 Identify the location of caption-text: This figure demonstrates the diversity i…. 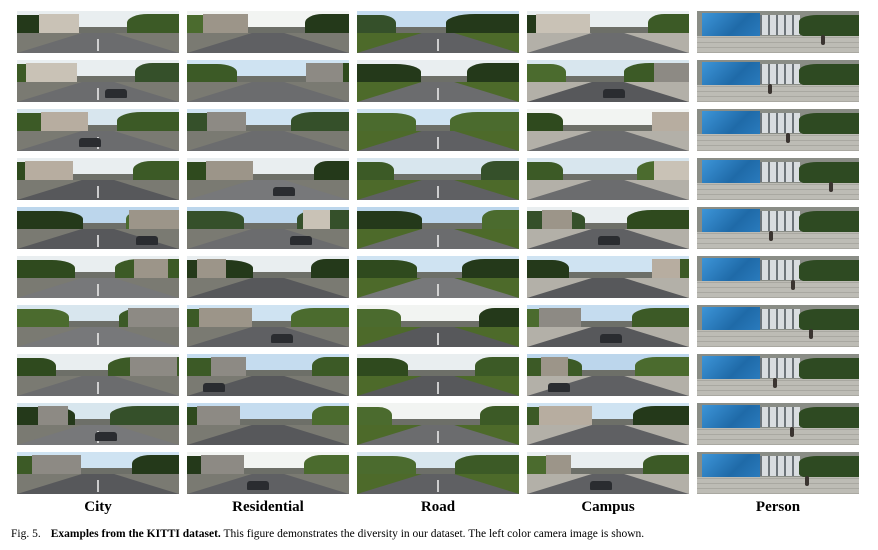
(432, 534).